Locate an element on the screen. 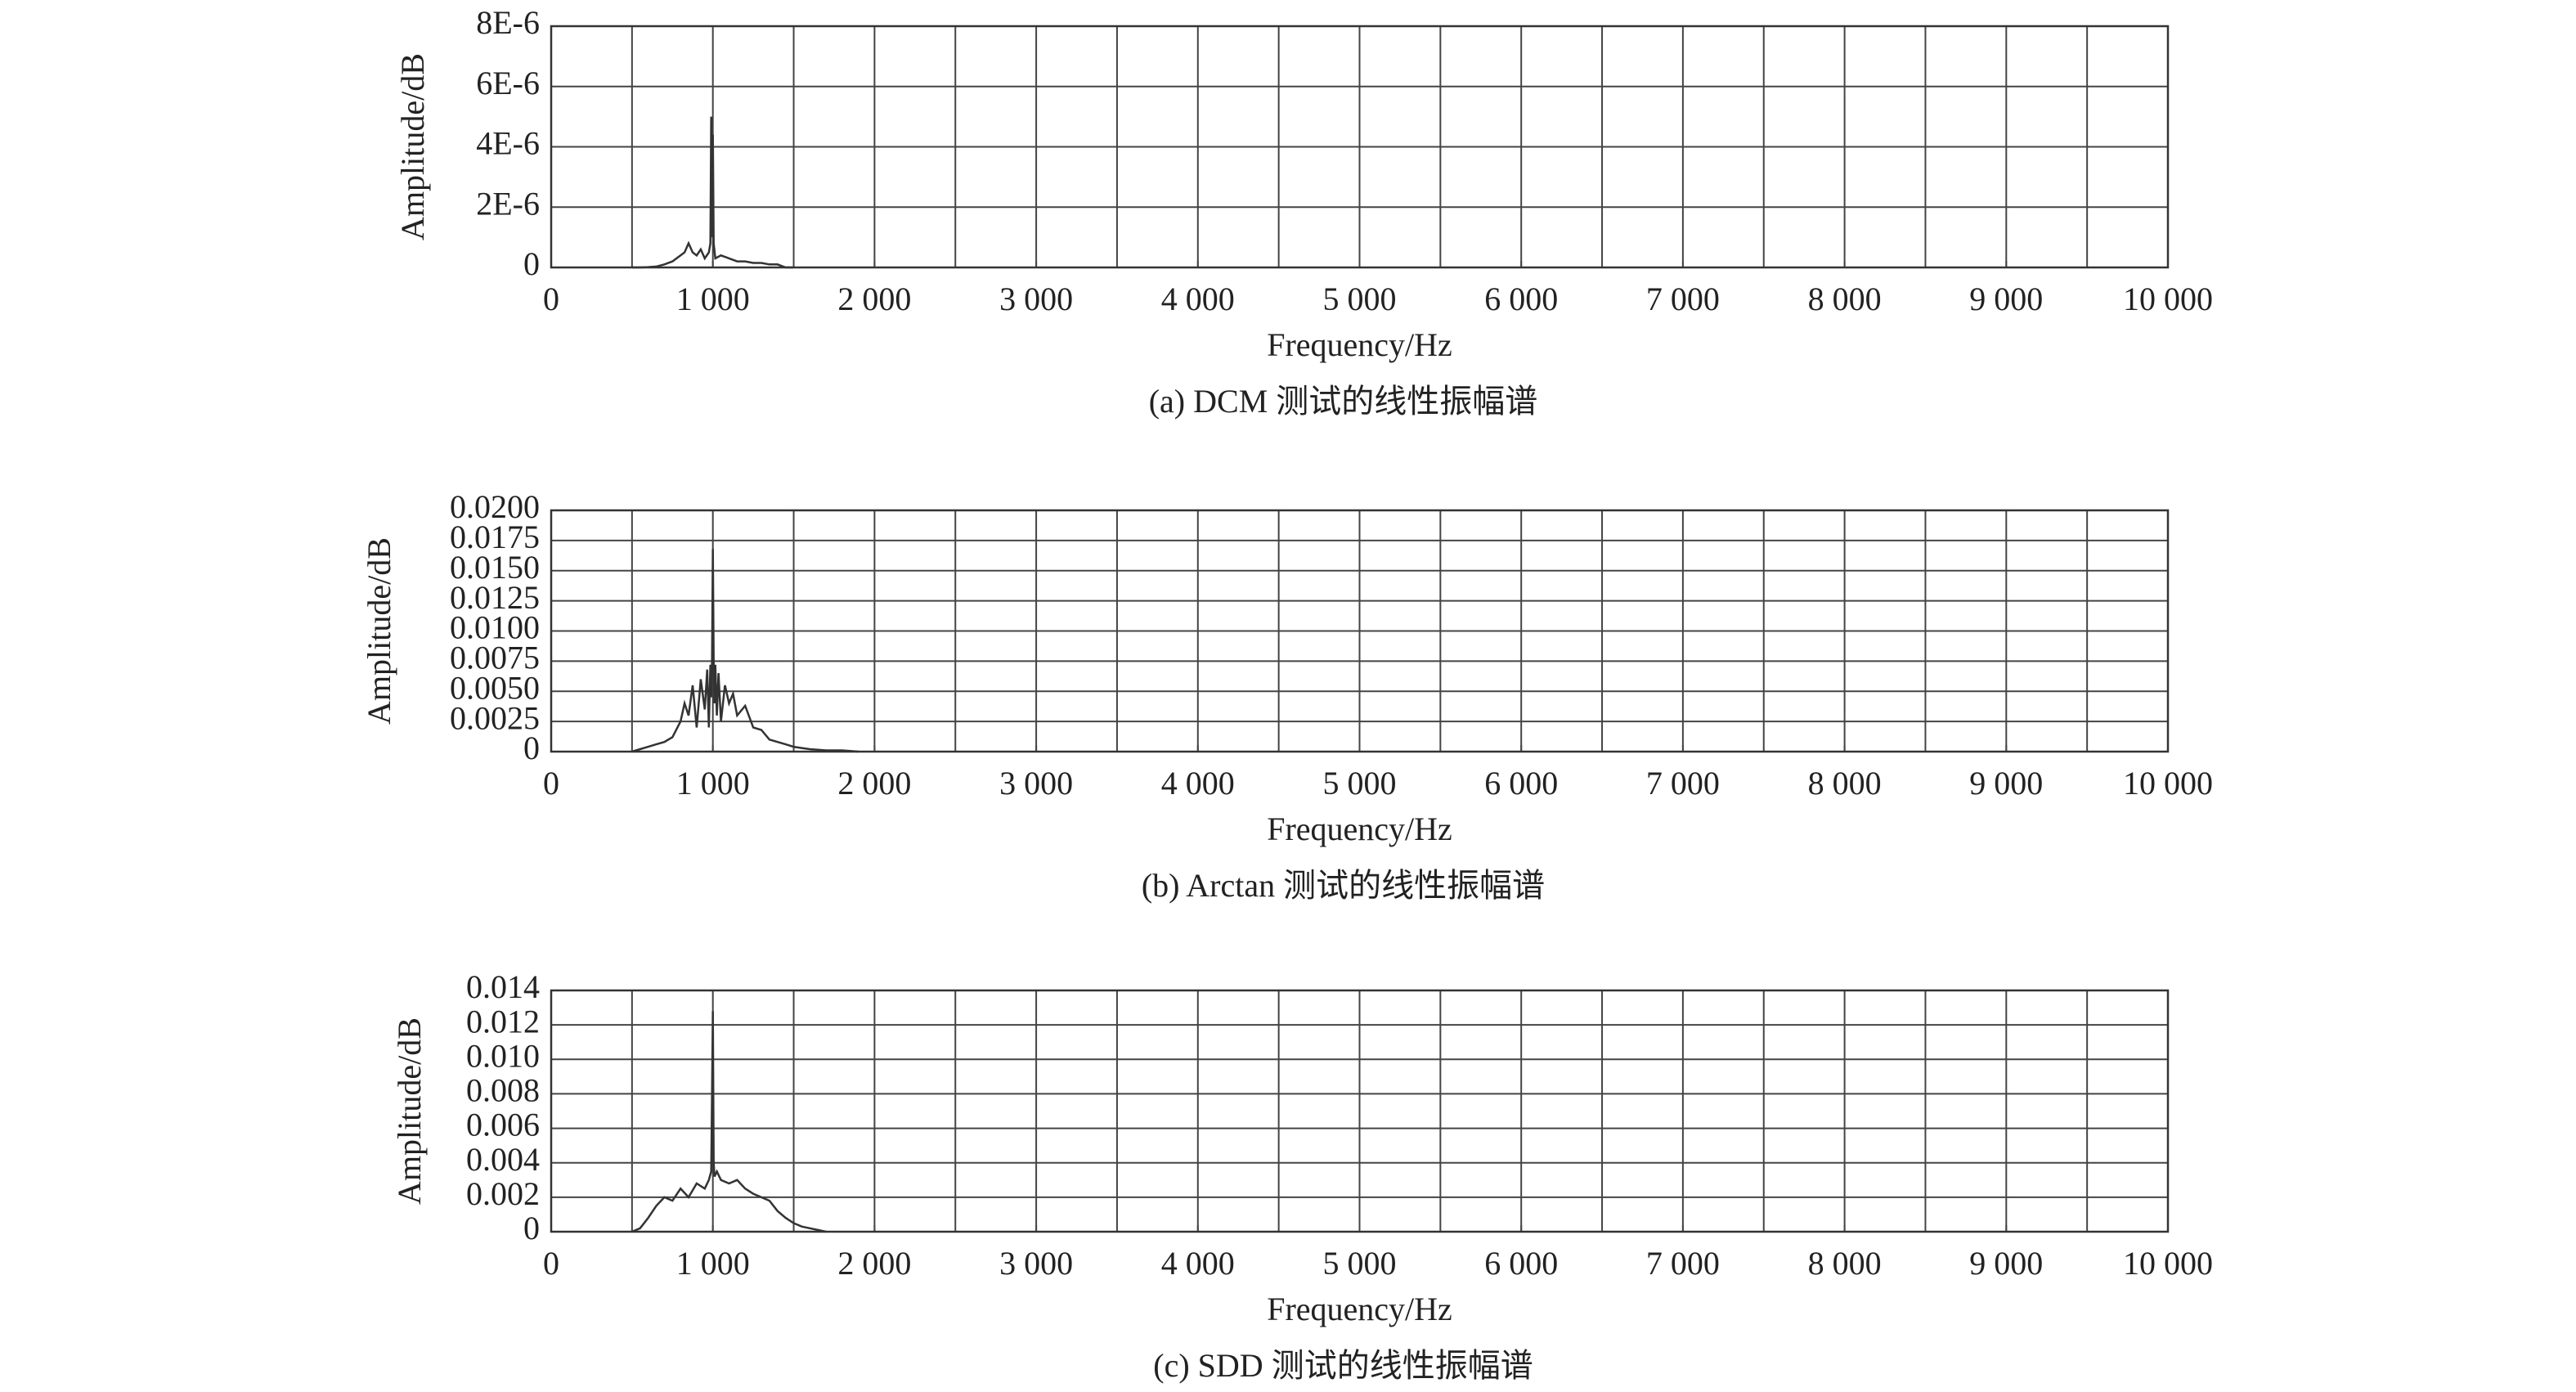 This screenshot has width=2576, height=1392. y-tick-label: 0.012 is located at coordinates (503, 1021).